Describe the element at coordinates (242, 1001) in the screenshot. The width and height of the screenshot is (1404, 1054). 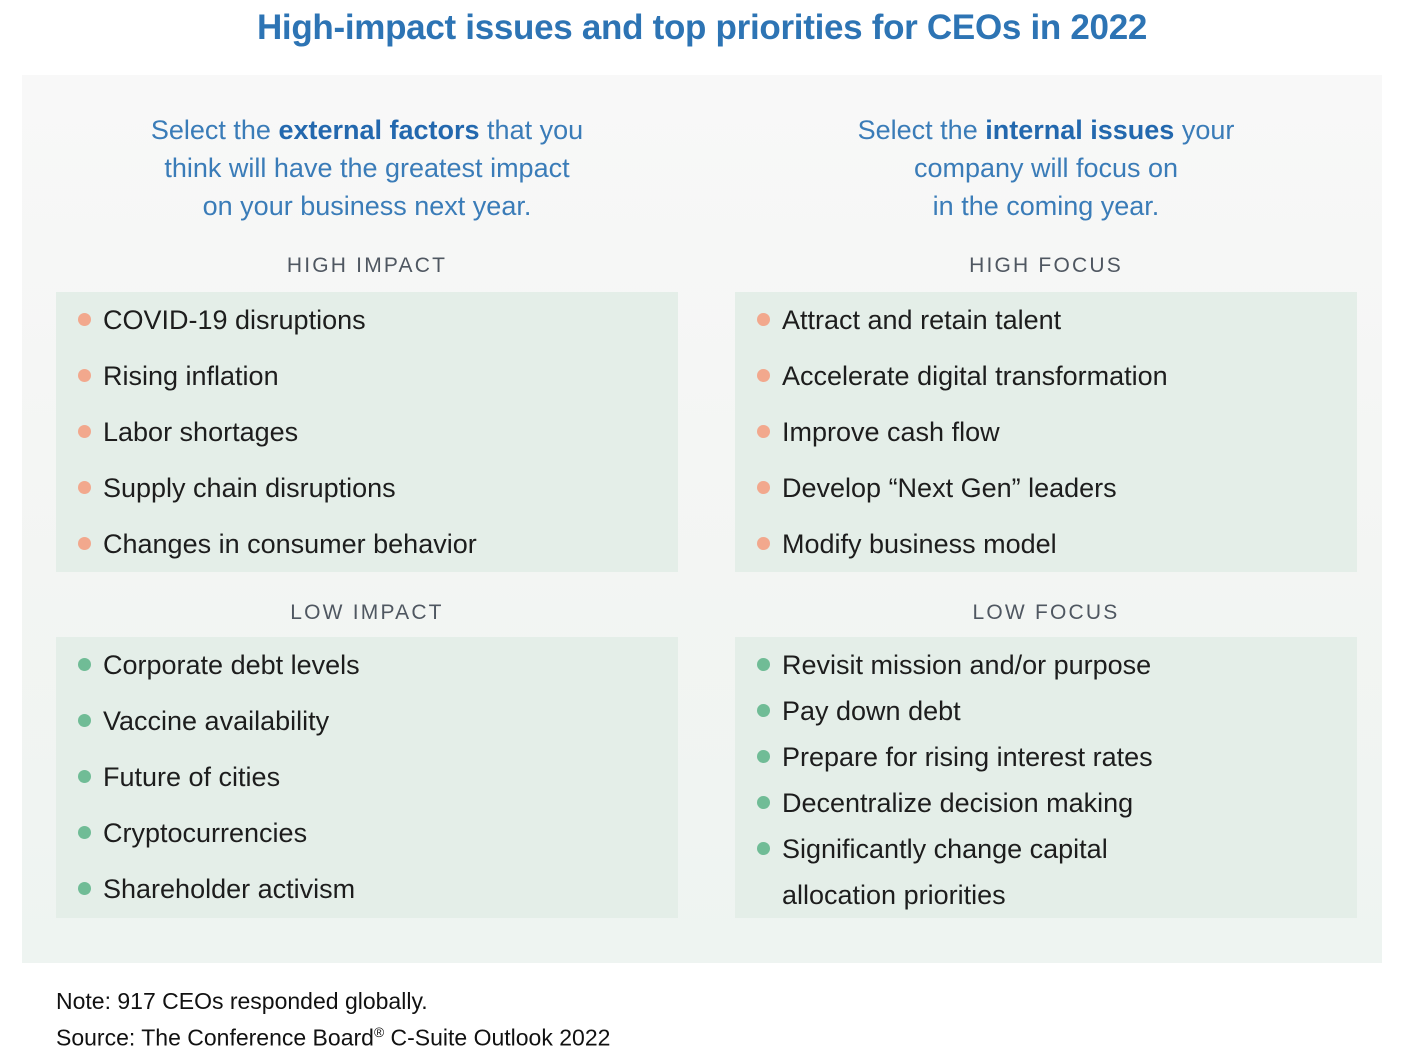
I see `note-line: Note: 917 CEOs responded globally.` at that location.